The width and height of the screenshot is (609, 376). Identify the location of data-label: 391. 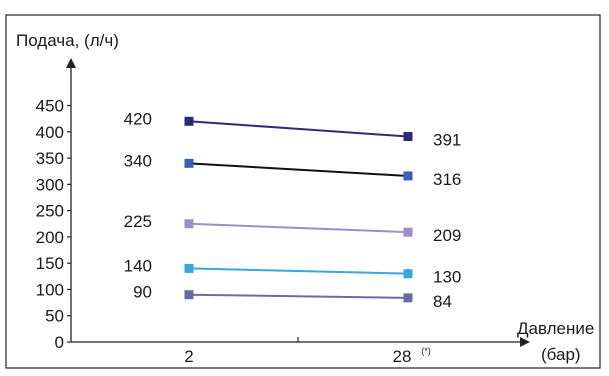
(447, 140).